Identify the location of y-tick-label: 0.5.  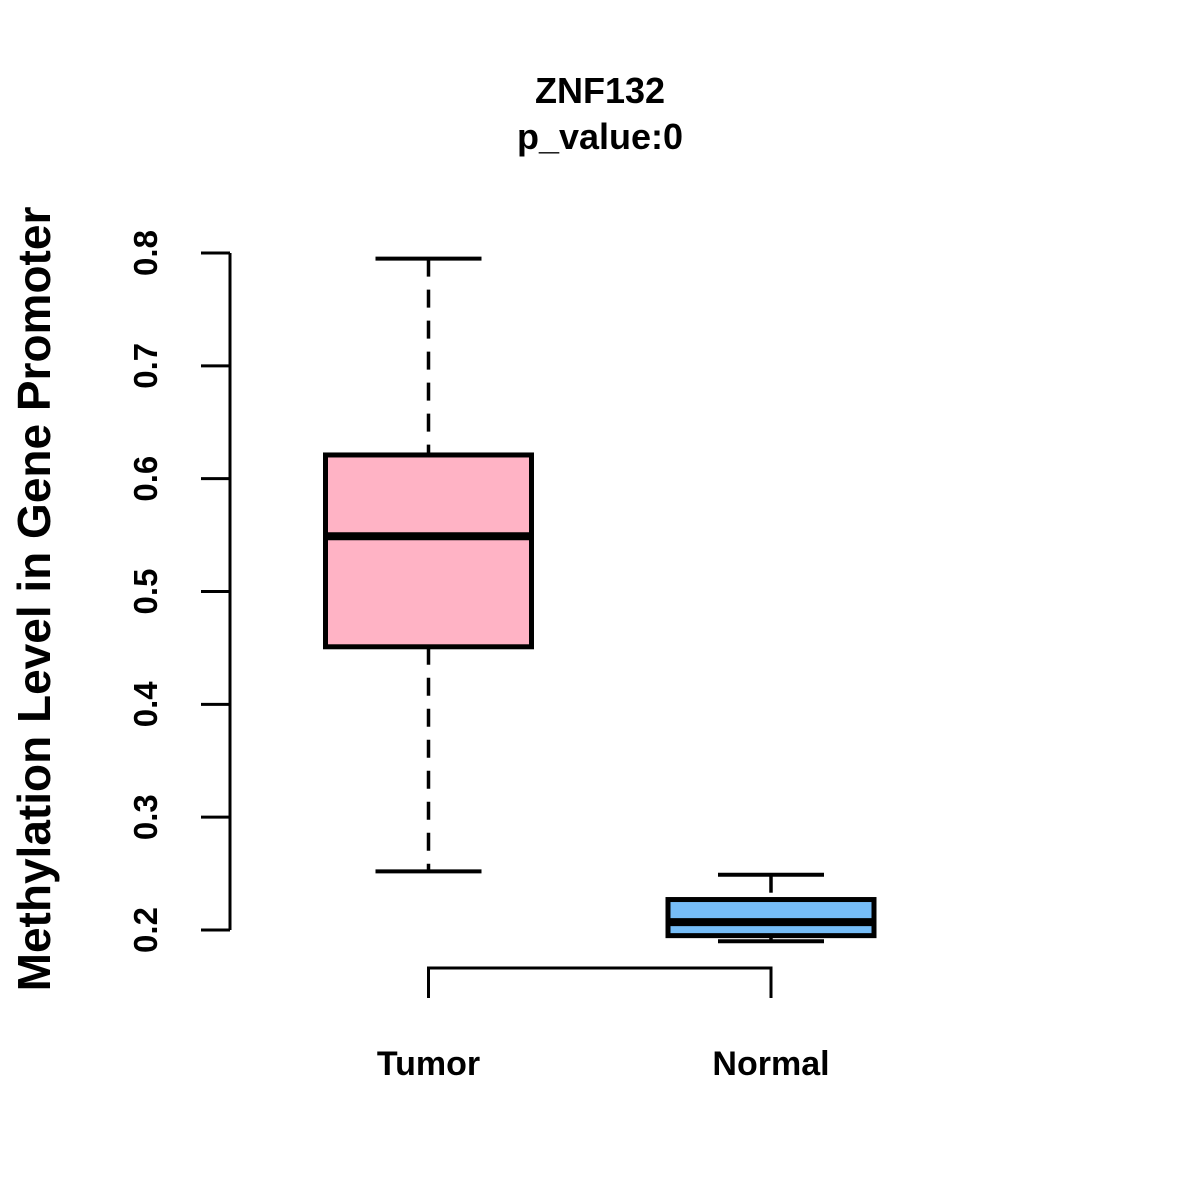
(145, 592).